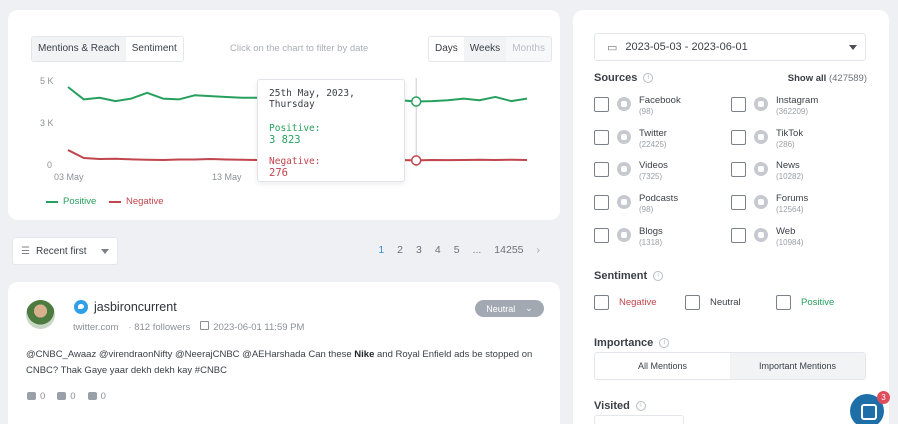  I want to click on legend-positive-label: Positive, so click(80, 201).